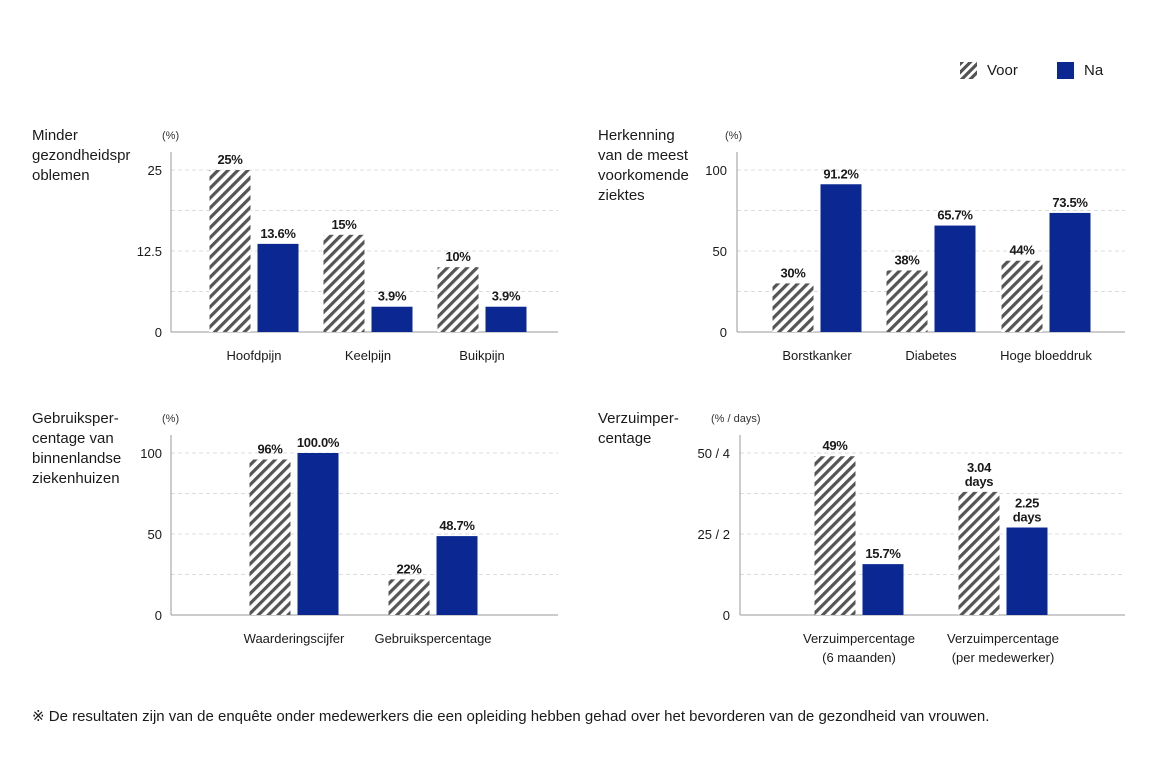  I want to click on chart-title-line: Gebruiksper-, so click(75, 418).